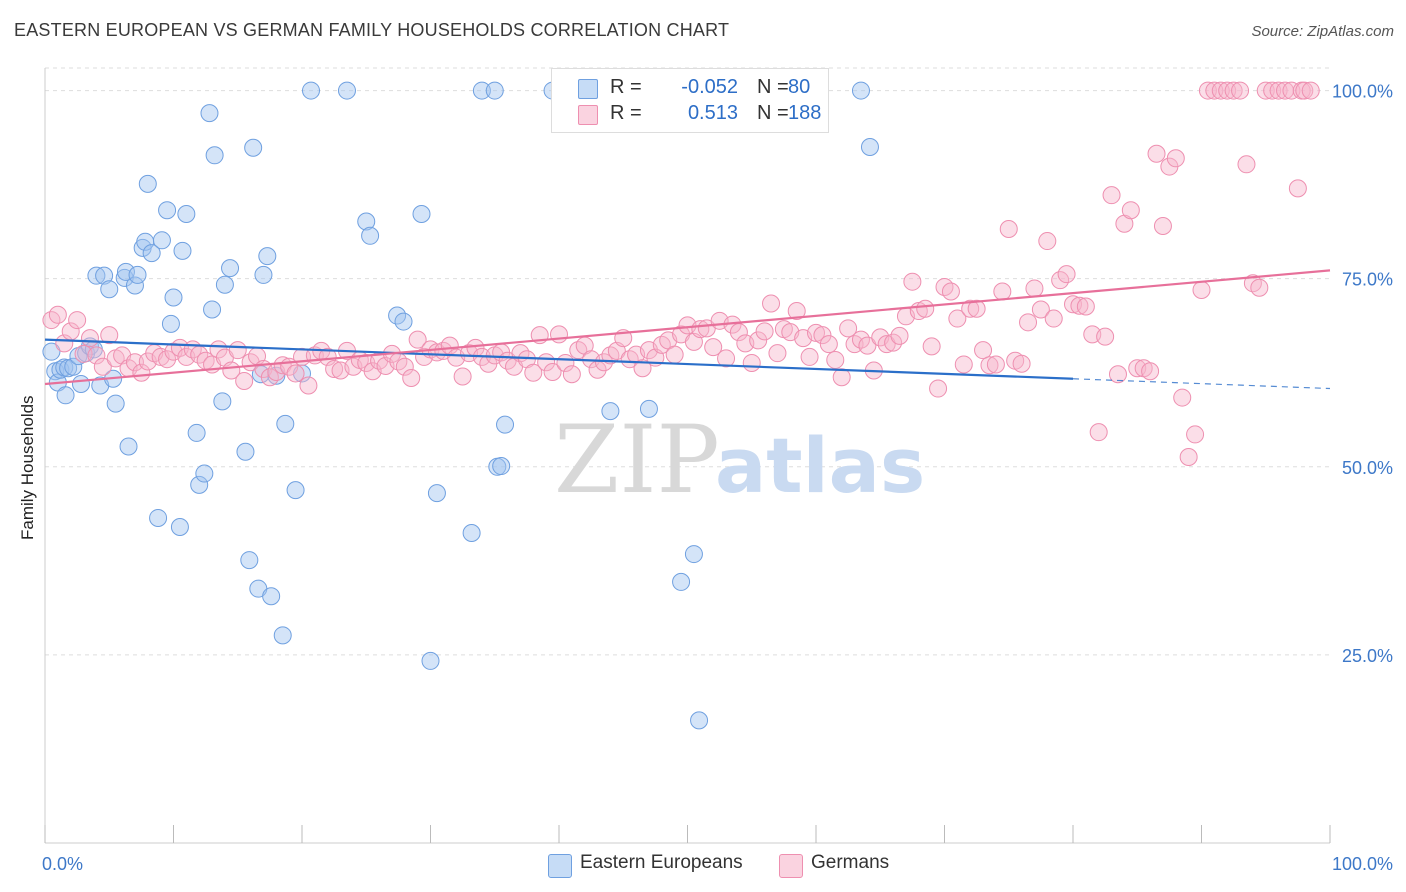 This screenshot has height=892, width=1406. I want to click on r-value: -0.052, so click(709, 87).